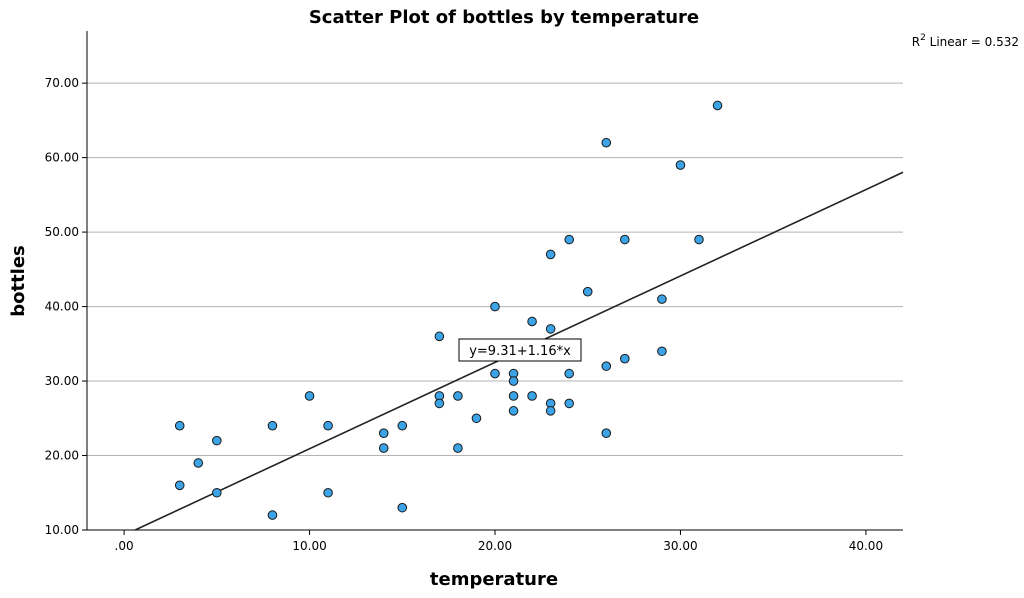  I want to click on fit-equation-text: y=9.31+1.16*x, so click(520, 351).